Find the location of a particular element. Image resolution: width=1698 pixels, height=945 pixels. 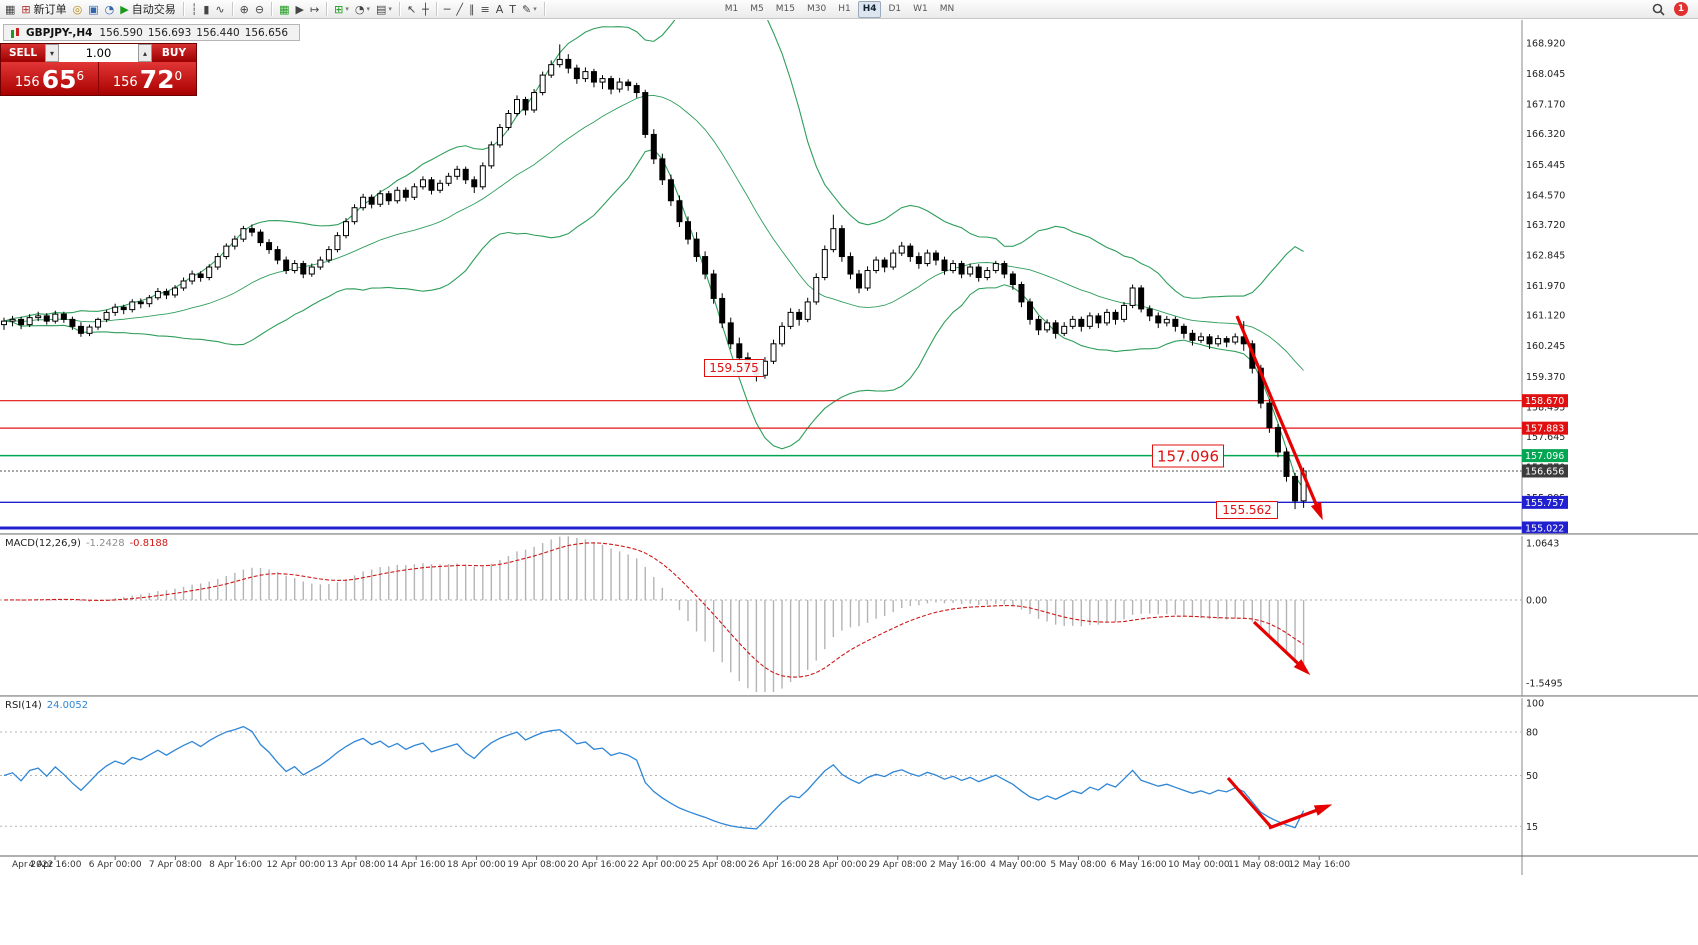

arrows-tool-icon: ✎ ▾ is located at coordinates (529, 9).